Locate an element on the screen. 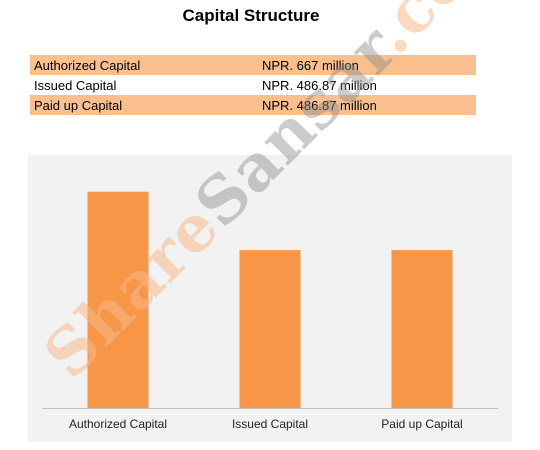 Image resolution: width=540 pixels, height=450 pixels. x-tick-label: Issued Capital is located at coordinates (270, 424).